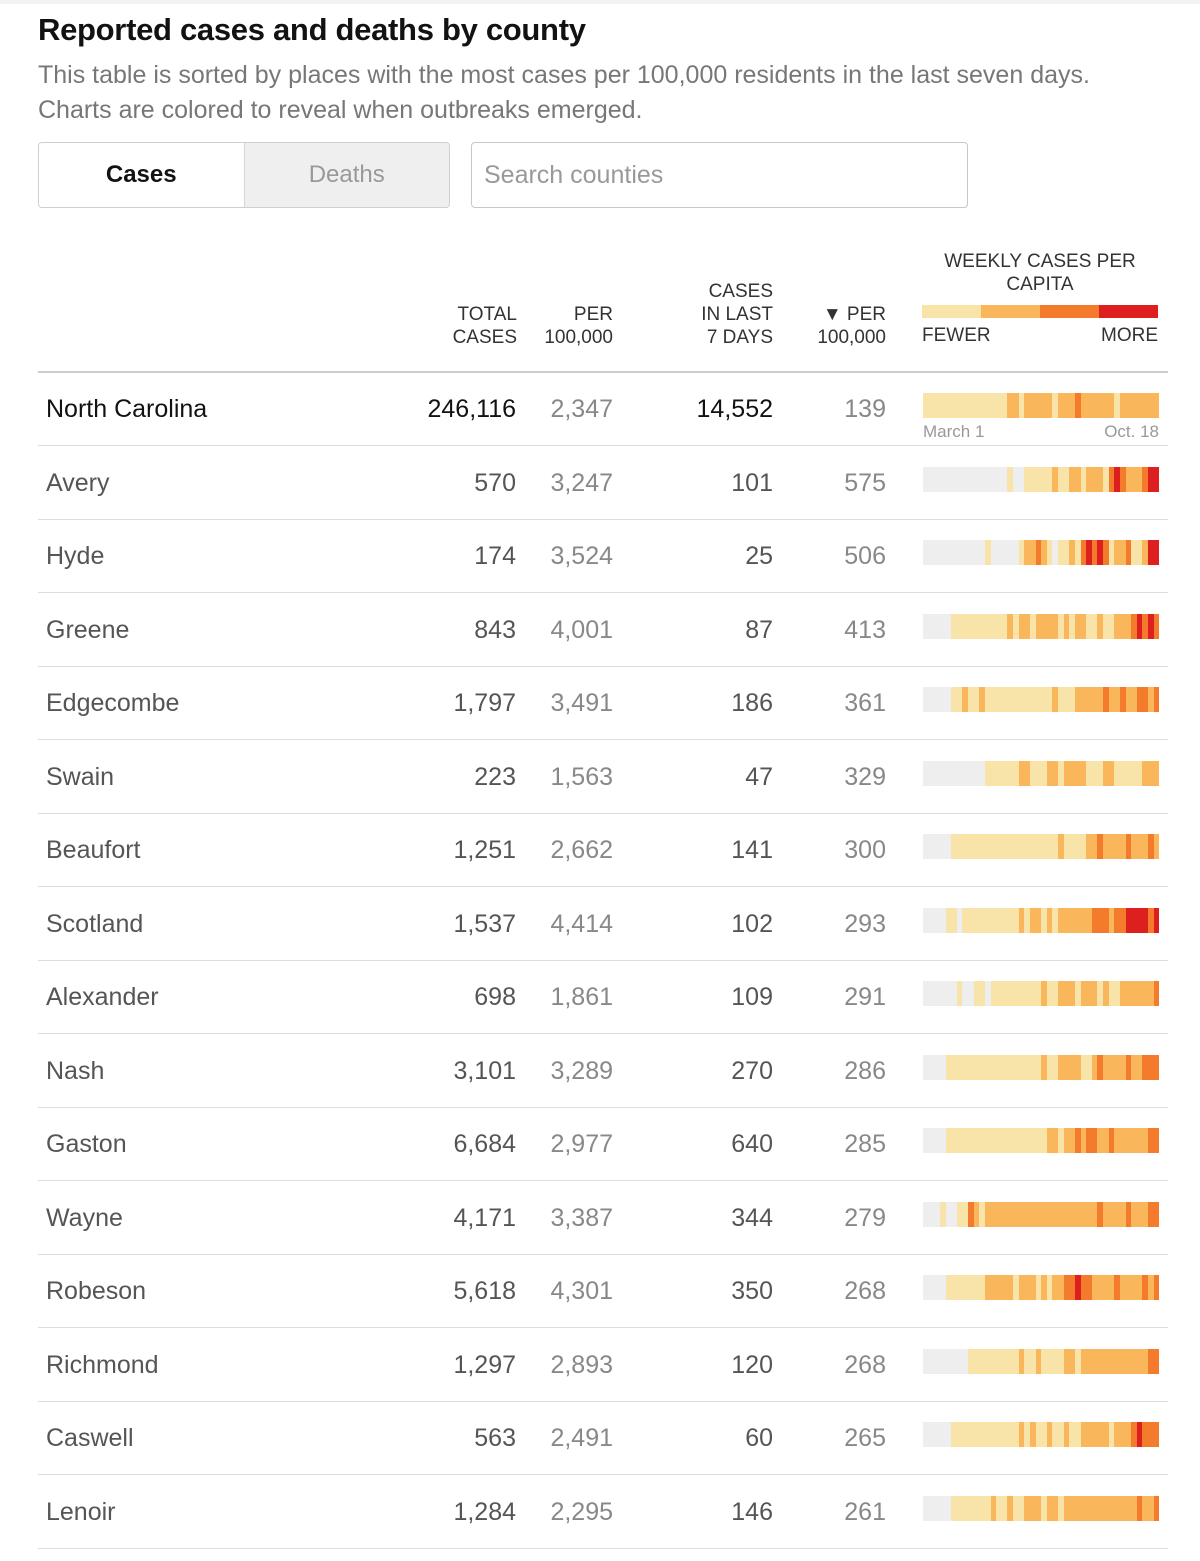 The height and width of the screenshot is (1561, 1200). What do you see at coordinates (141, 175) in the screenshot?
I see `tab-cases: Cases` at bounding box center [141, 175].